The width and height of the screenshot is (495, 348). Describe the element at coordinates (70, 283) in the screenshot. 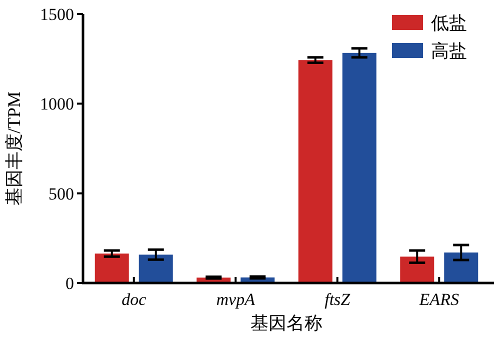

I see `y-tick-label: 0` at that location.